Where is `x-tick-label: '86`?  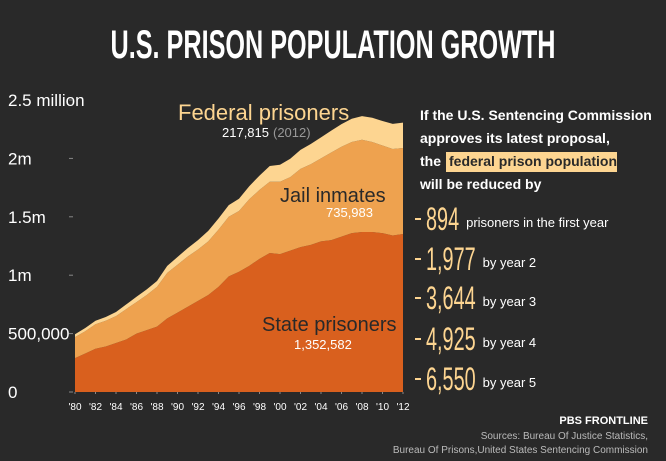 x-tick-label: '86 is located at coordinates (136, 407).